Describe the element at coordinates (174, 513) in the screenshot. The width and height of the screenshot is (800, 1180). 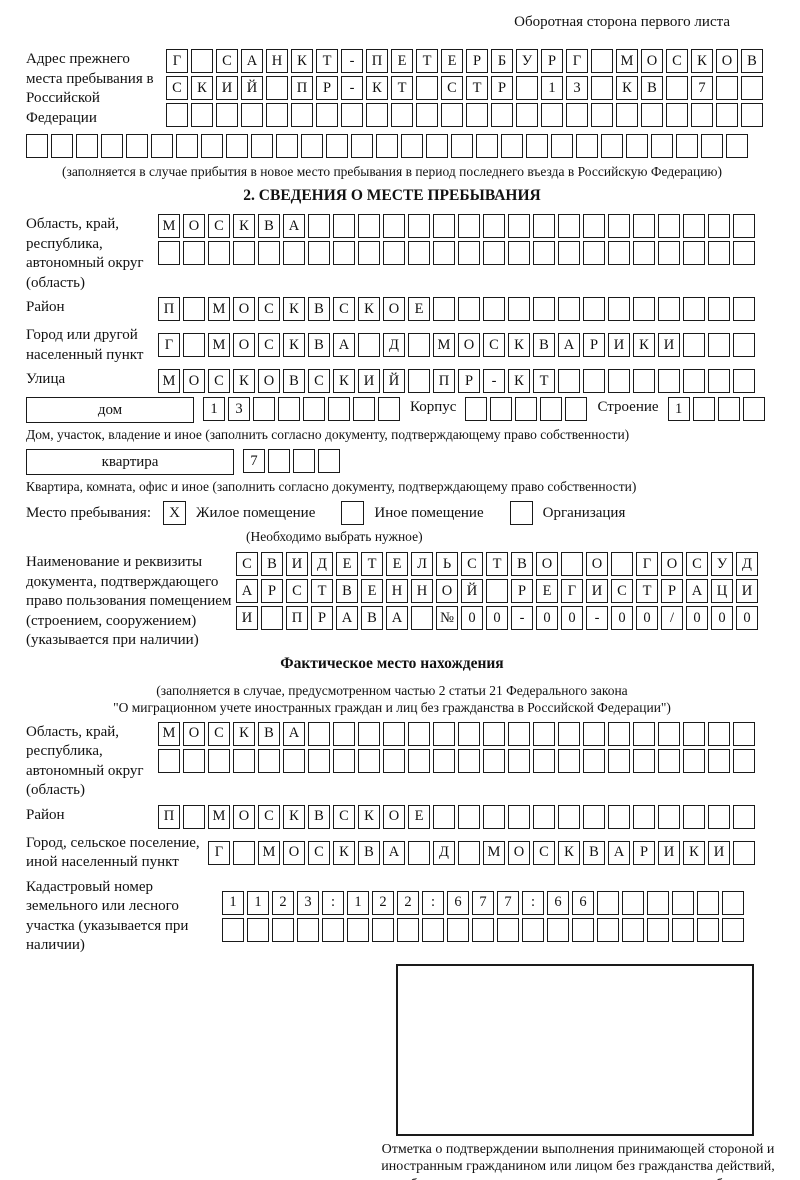
I see `residential-checkbox: X` at that location.